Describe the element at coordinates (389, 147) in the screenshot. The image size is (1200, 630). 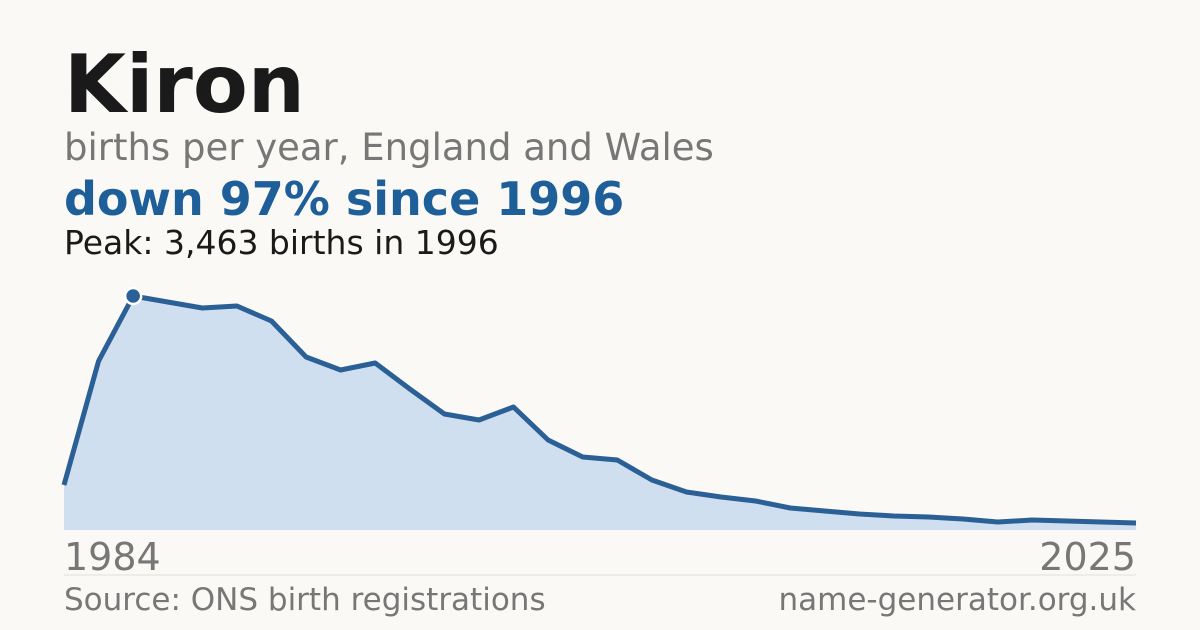
I see `chart-subtitle: births per year, England and Wales` at that location.